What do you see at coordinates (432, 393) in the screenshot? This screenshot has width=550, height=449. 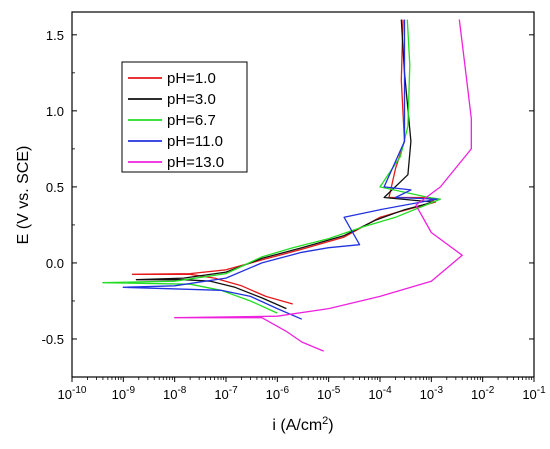 I see `x-tick-label: 10⁻³` at bounding box center [432, 393].